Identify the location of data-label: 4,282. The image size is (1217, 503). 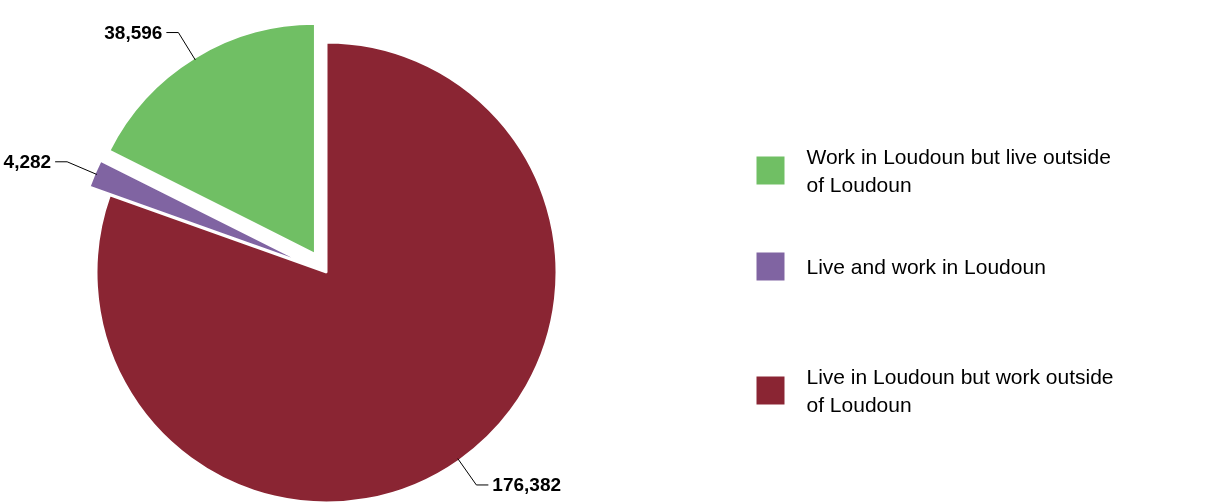
(27, 162).